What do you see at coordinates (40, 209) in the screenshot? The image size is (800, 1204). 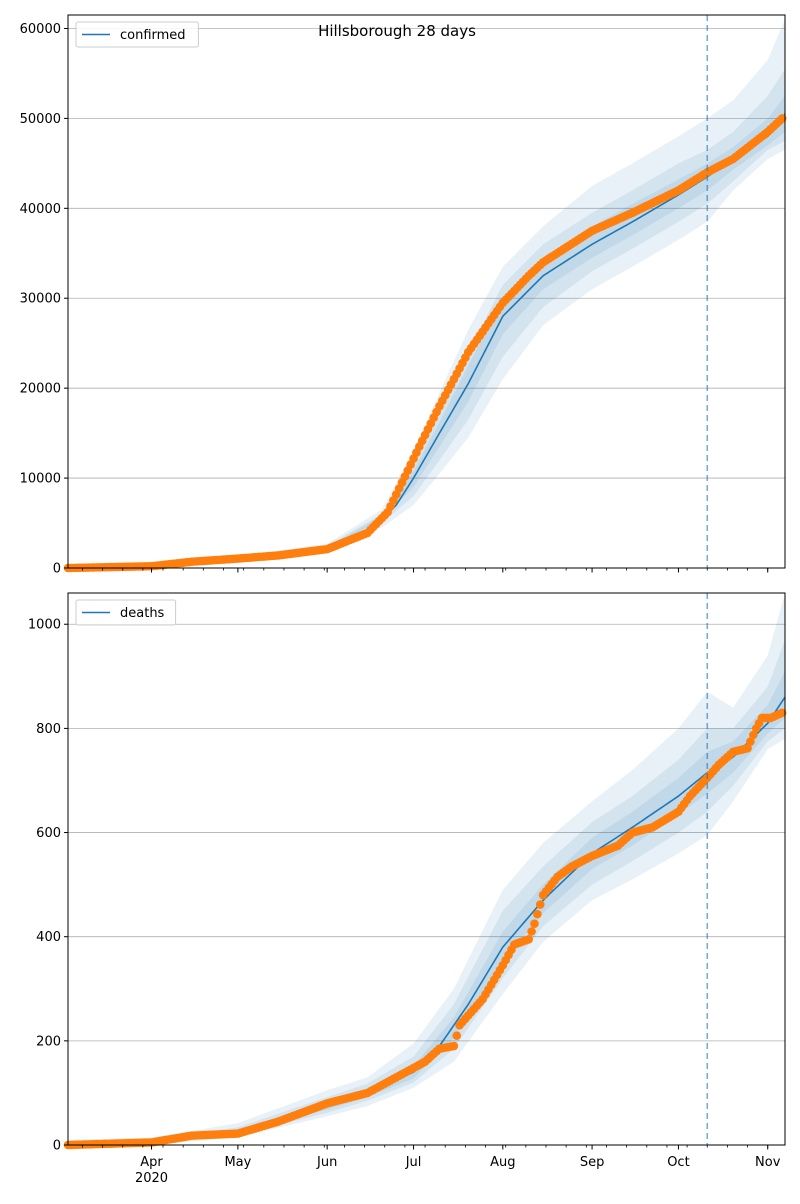 I see `y-tick-label: 40000` at bounding box center [40, 209].